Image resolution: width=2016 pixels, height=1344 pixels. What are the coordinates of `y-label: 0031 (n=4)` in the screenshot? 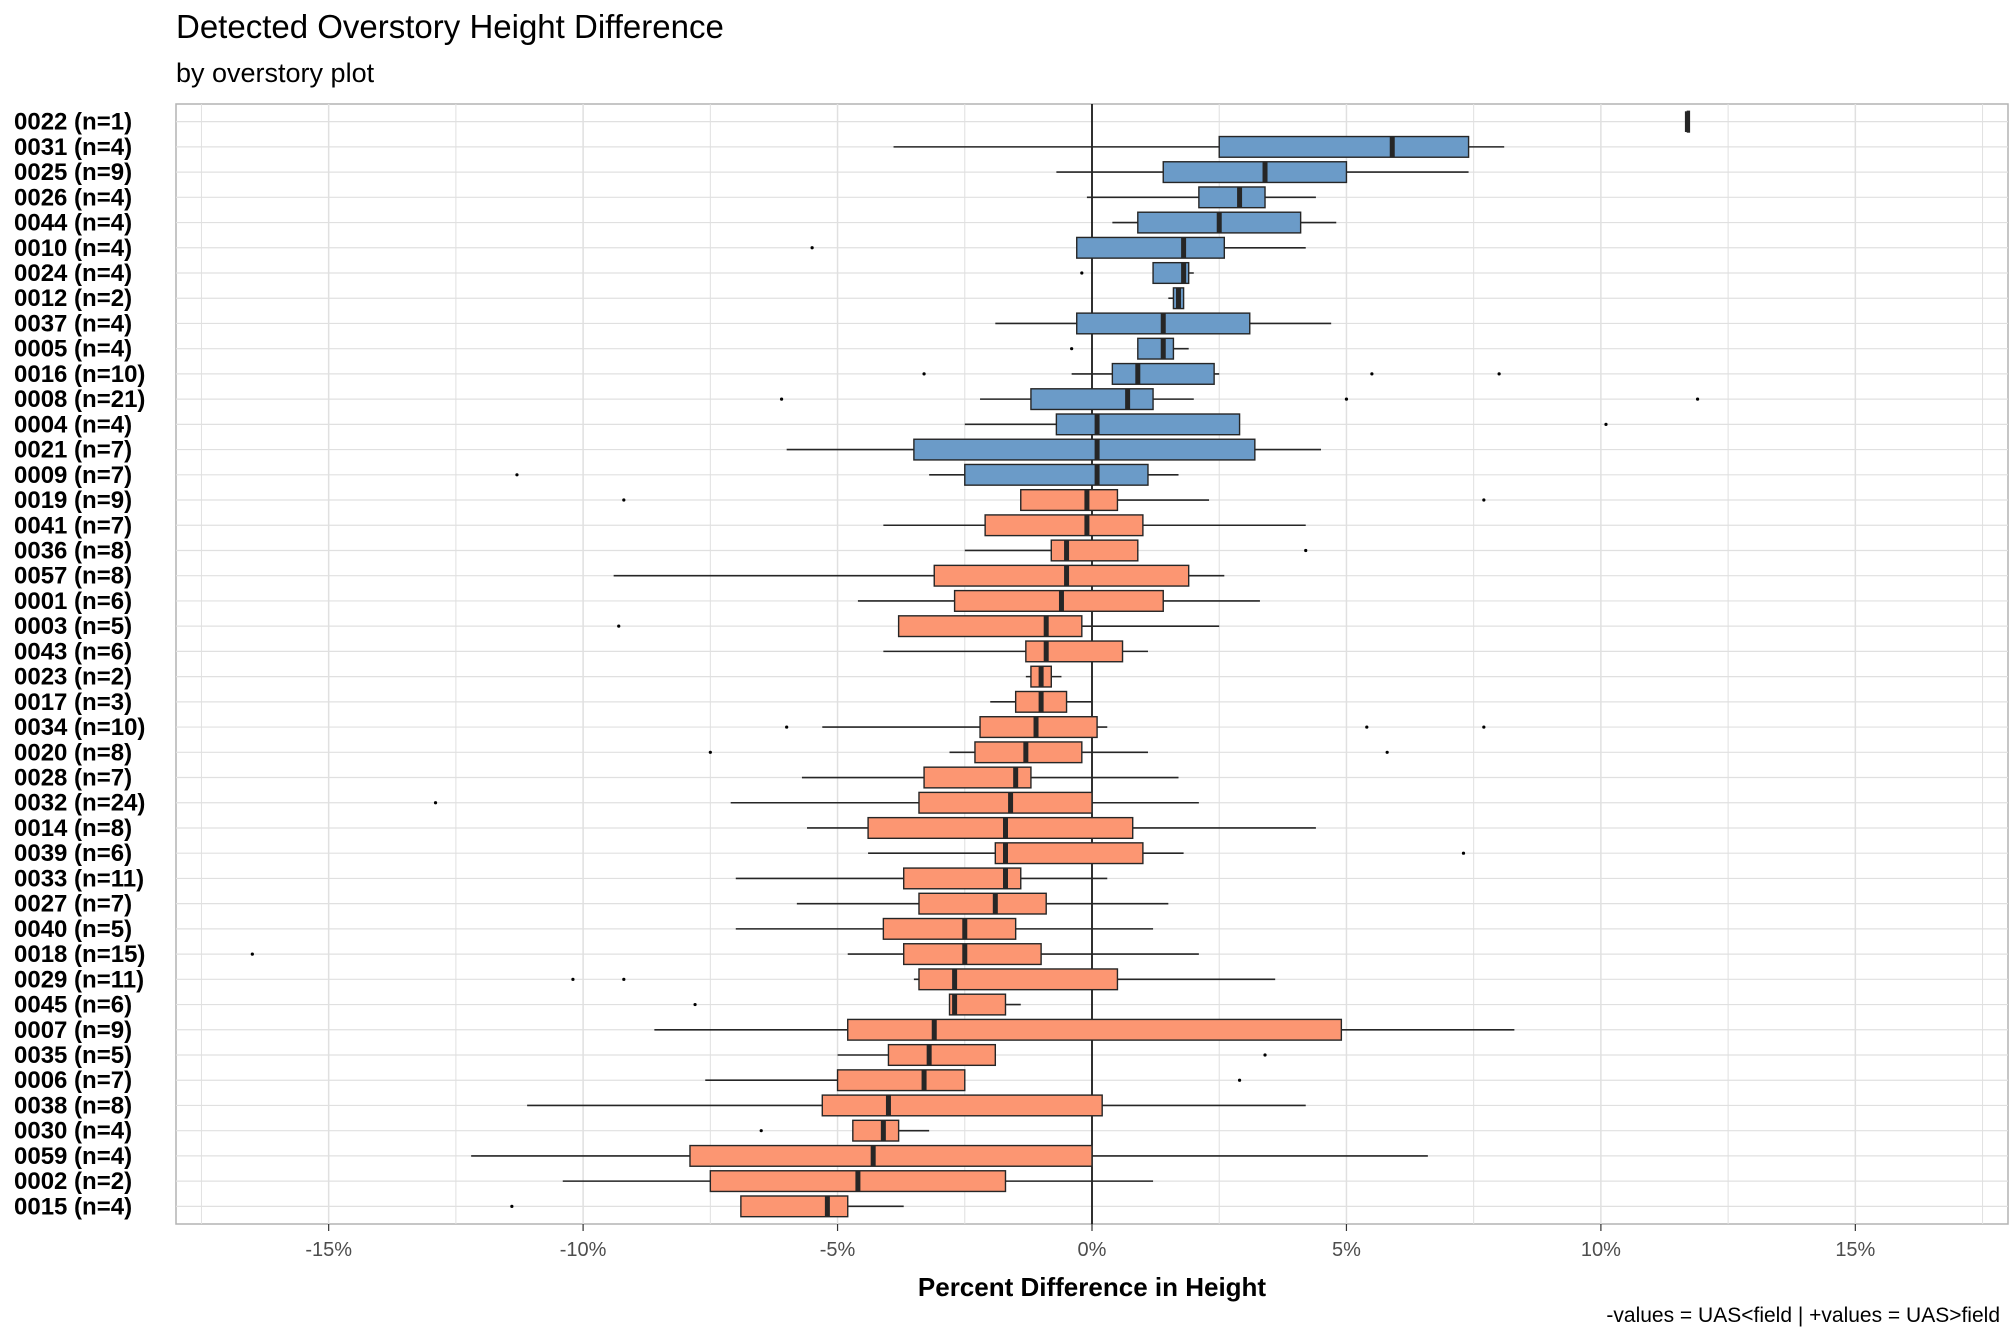 It's located at (73, 147).